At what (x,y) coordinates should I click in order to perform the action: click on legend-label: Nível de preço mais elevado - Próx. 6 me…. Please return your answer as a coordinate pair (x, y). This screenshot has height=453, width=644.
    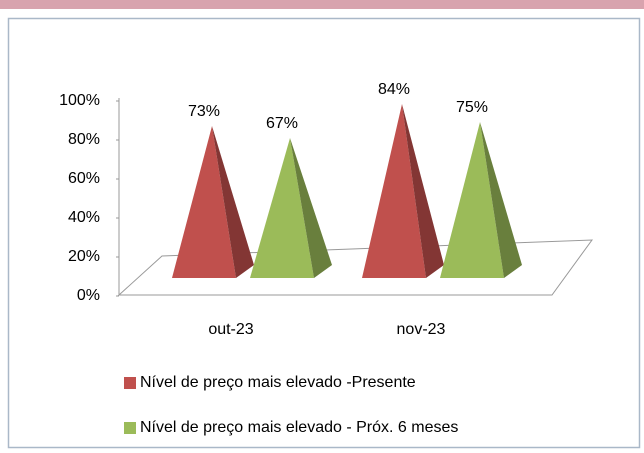
    Looking at the image, I should click on (299, 427).